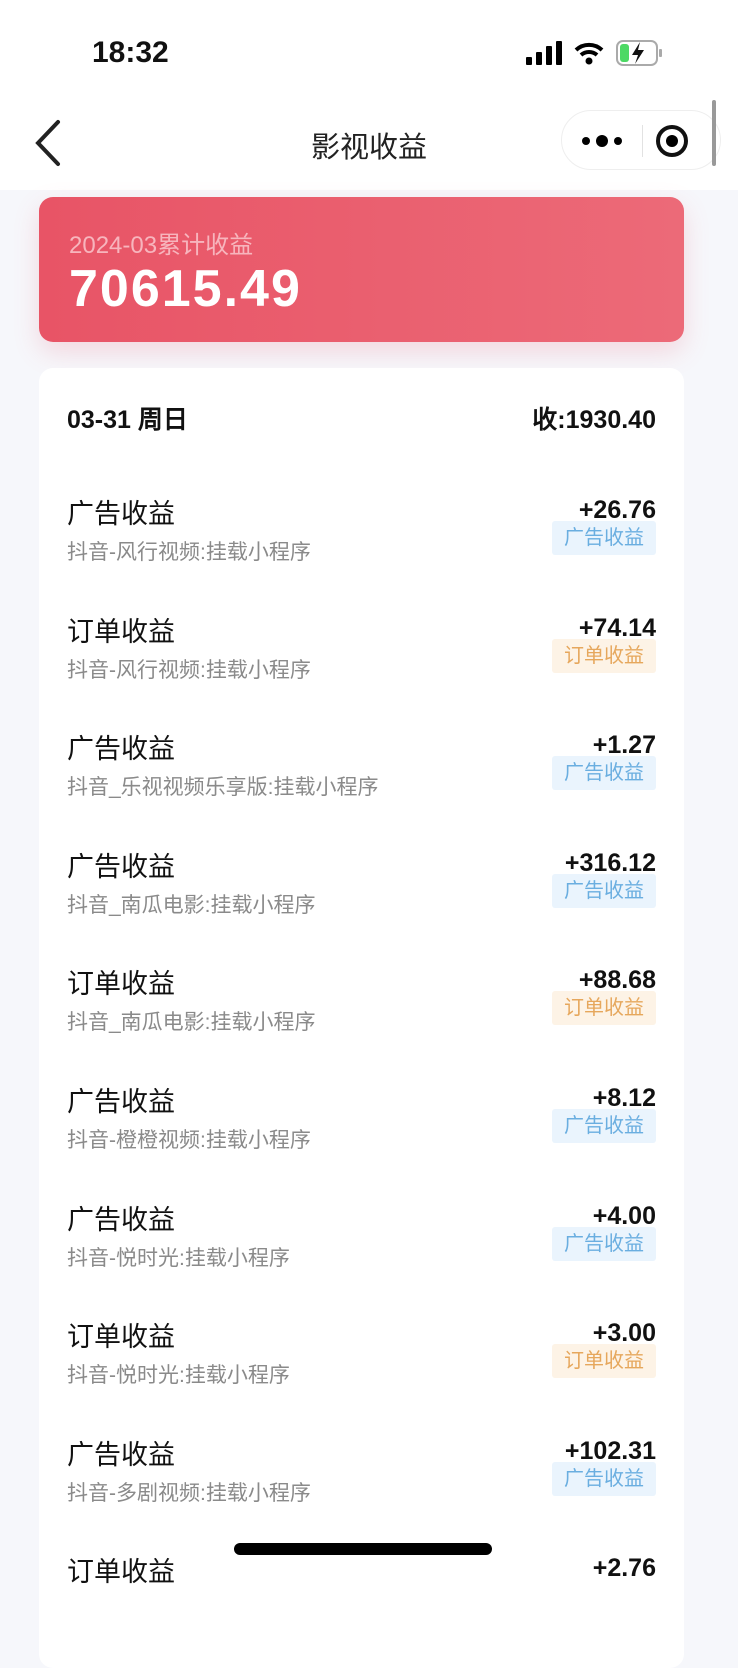 Image resolution: width=738 pixels, height=1668 pixels. What do you see at coordinates (617, 627) in the screenshot?
I see `item-amount: +74.14` at bounding box center [617, 627].